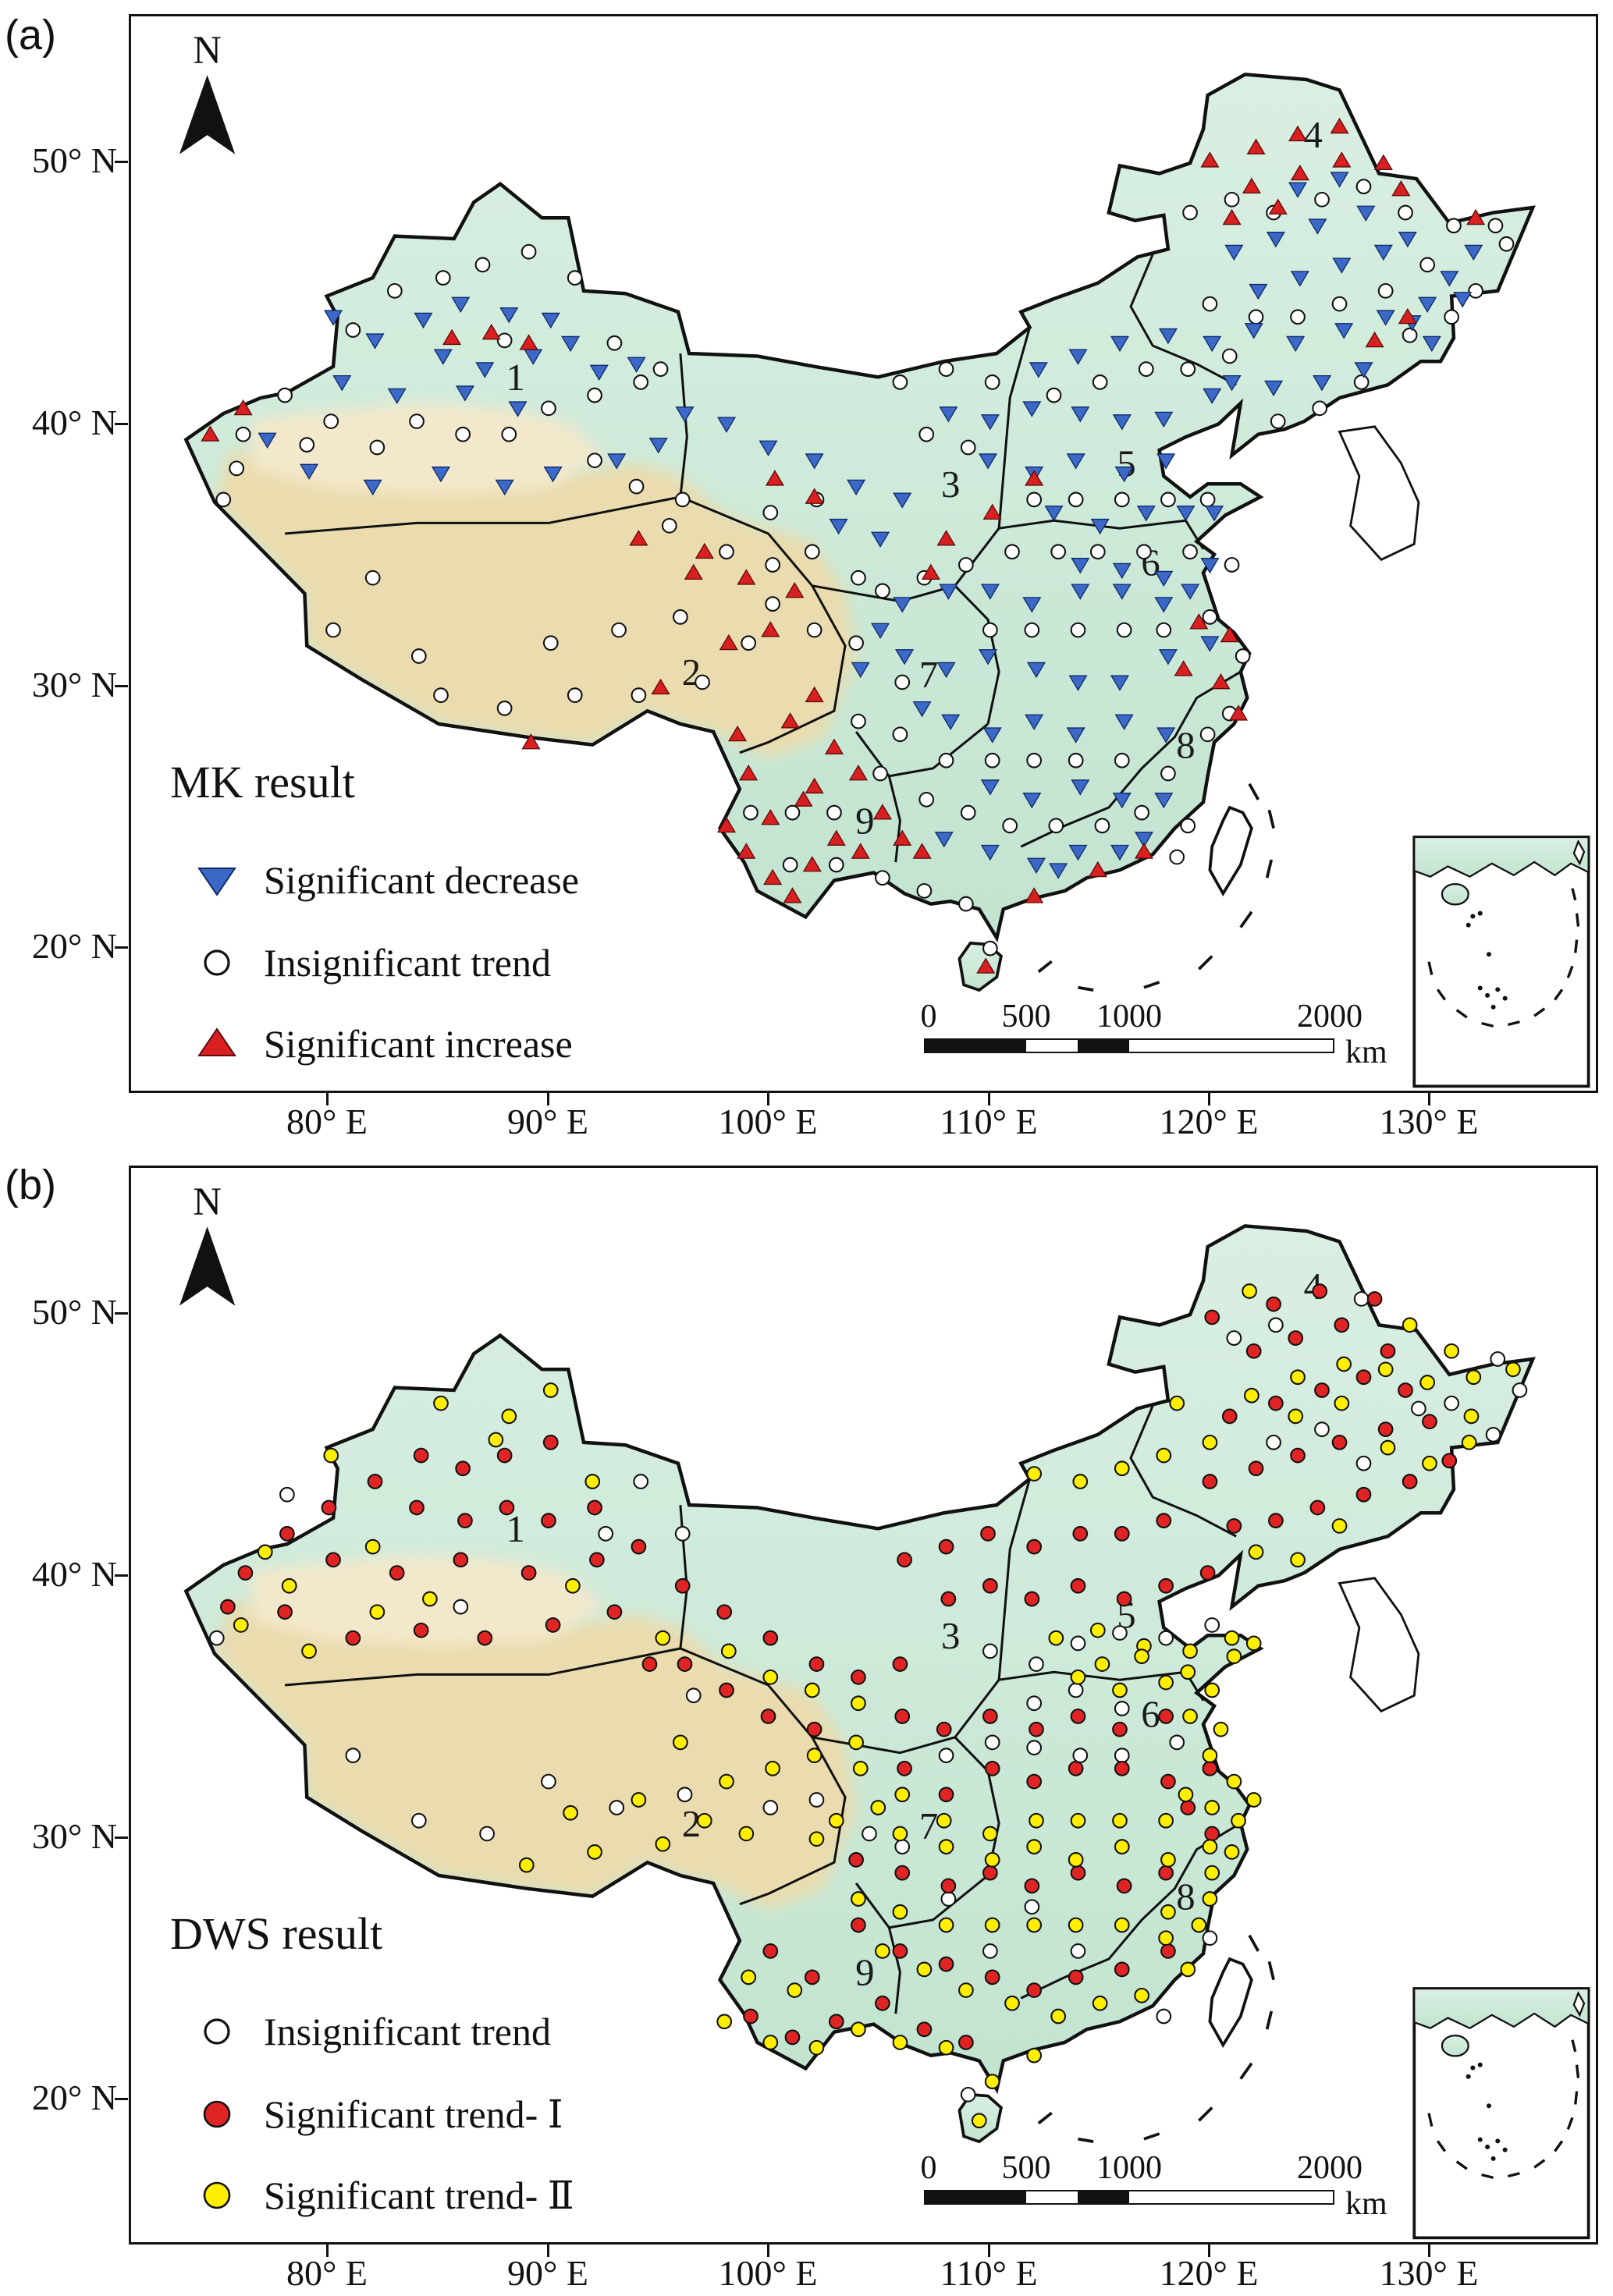 The height and width of the screenshot is (2296, 1613). Describe the element at coordinates (276, 1933) in the screenshot. I see `legend-title: DWS result` at that location.